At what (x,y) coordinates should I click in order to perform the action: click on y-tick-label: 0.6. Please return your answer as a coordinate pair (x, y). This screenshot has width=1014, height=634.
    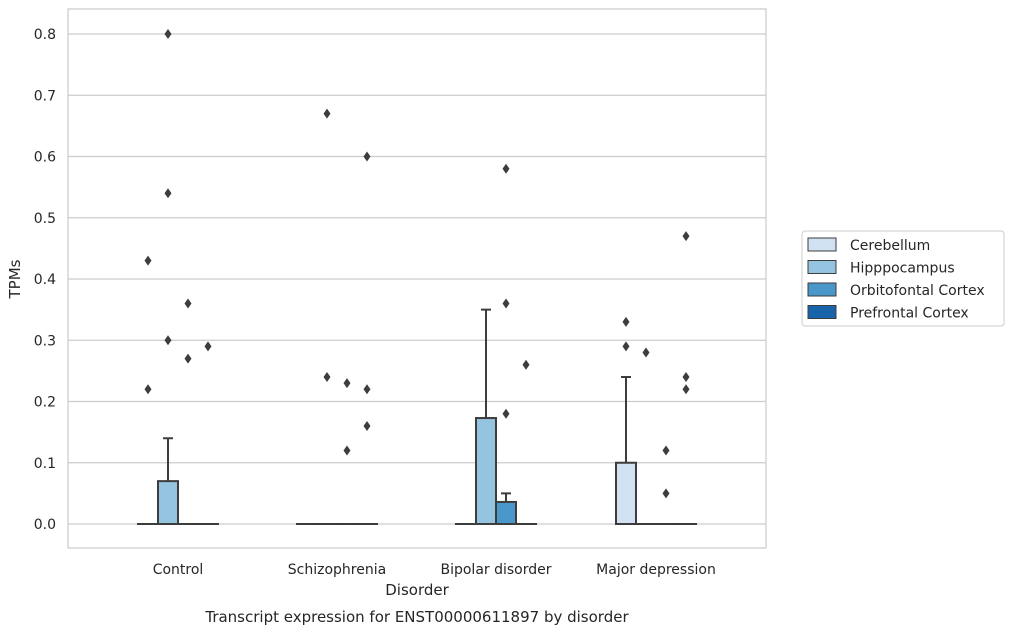
    Looking at the image, I should click on (45, 158).